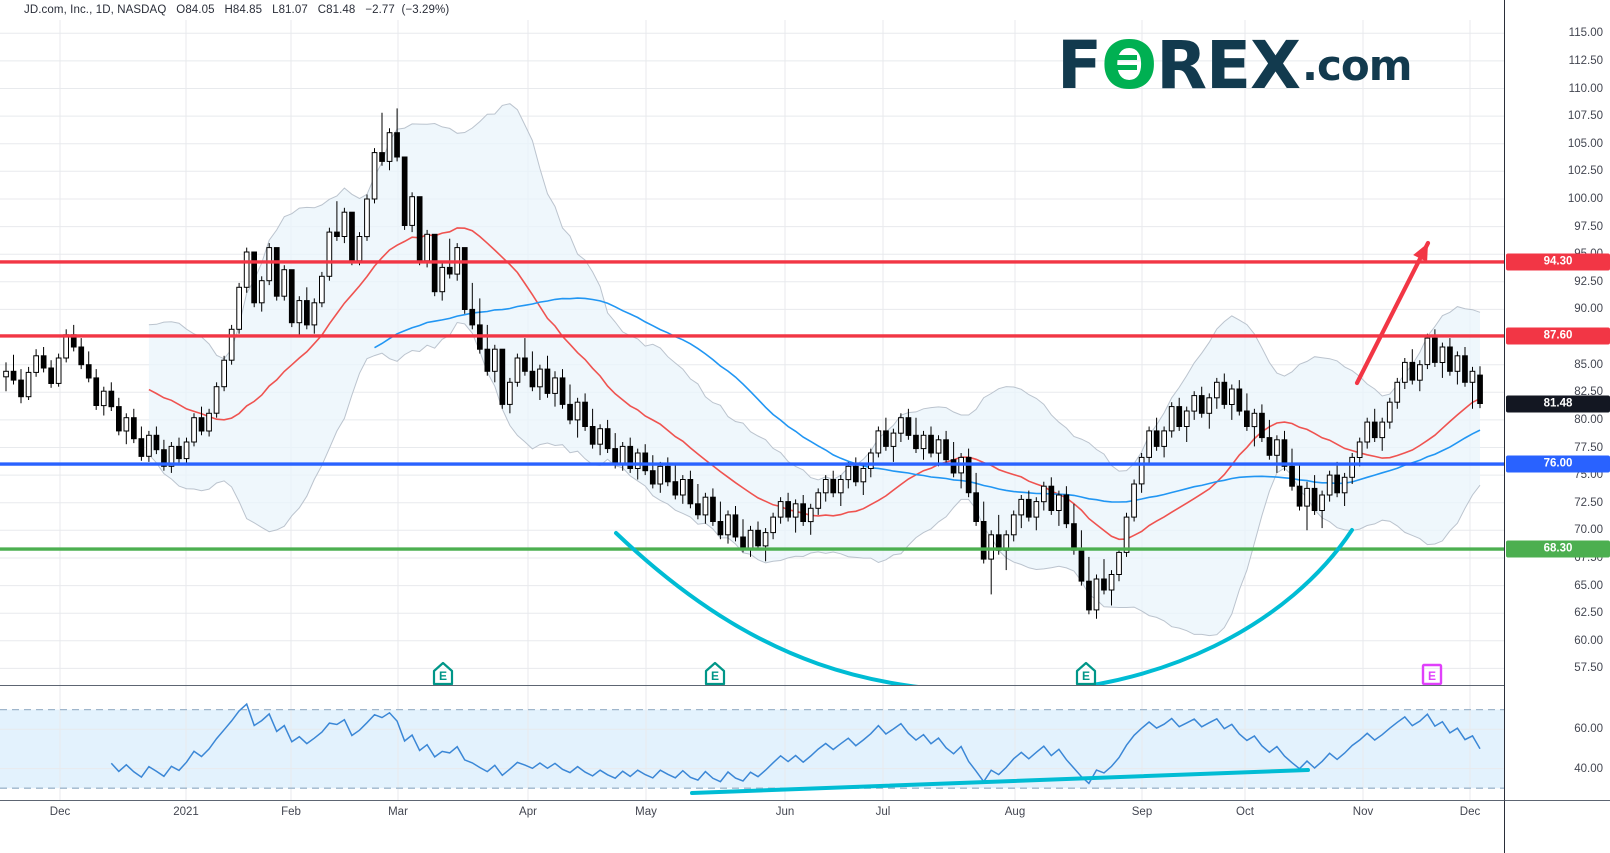  I want to click on high-label: H, so click(228, 10).